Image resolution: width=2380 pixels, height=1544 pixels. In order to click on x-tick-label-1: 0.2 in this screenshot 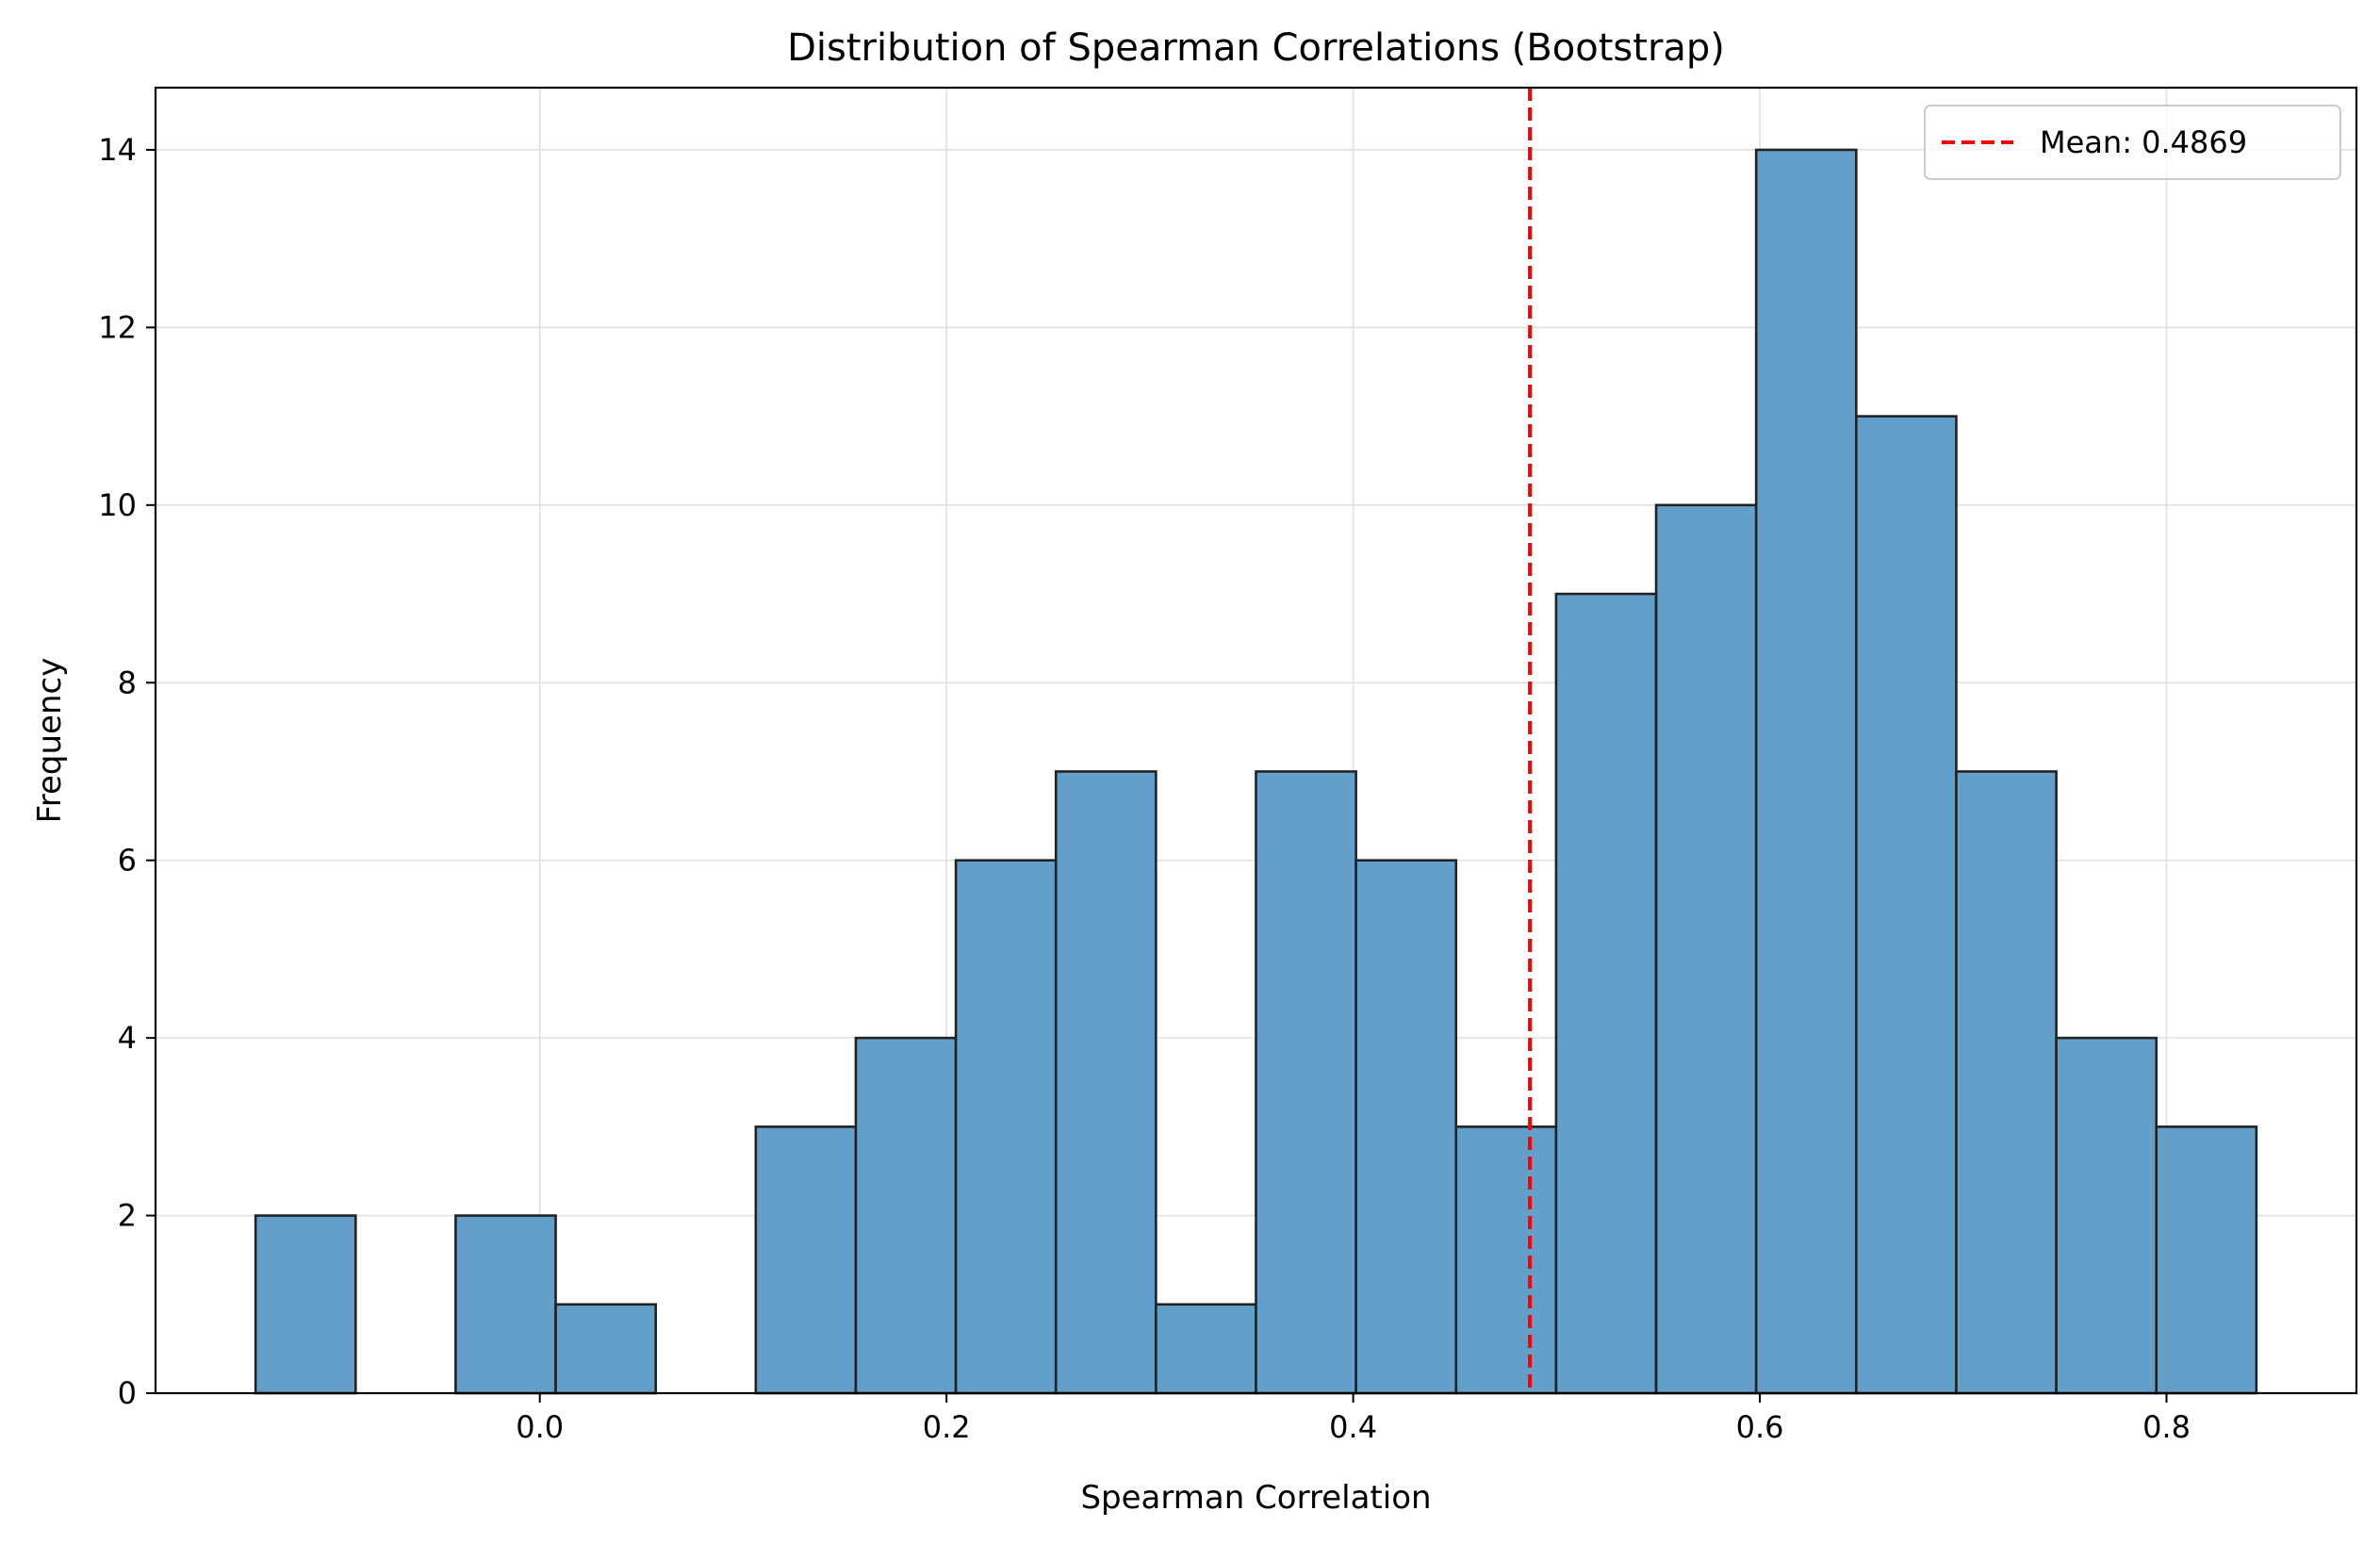, I will do `click(947, 1427)`.